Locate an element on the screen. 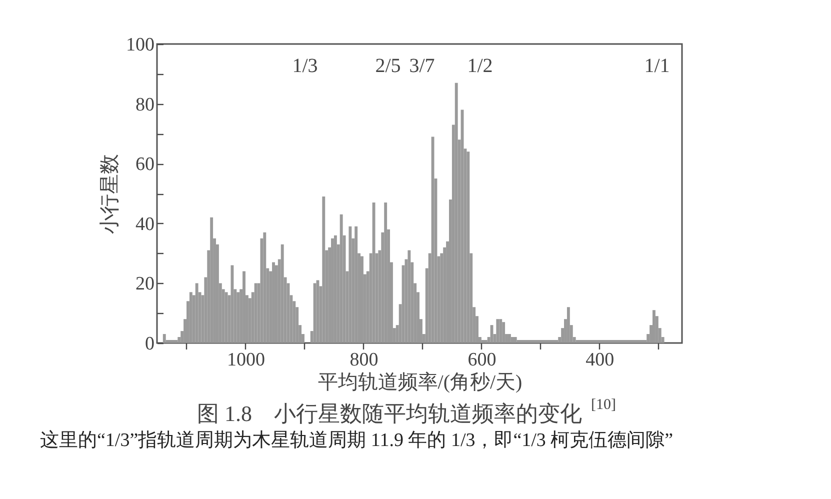 The width and height of the screenshot is (831, 499). annotation: 3/7 is located at coordinates (422, 66).